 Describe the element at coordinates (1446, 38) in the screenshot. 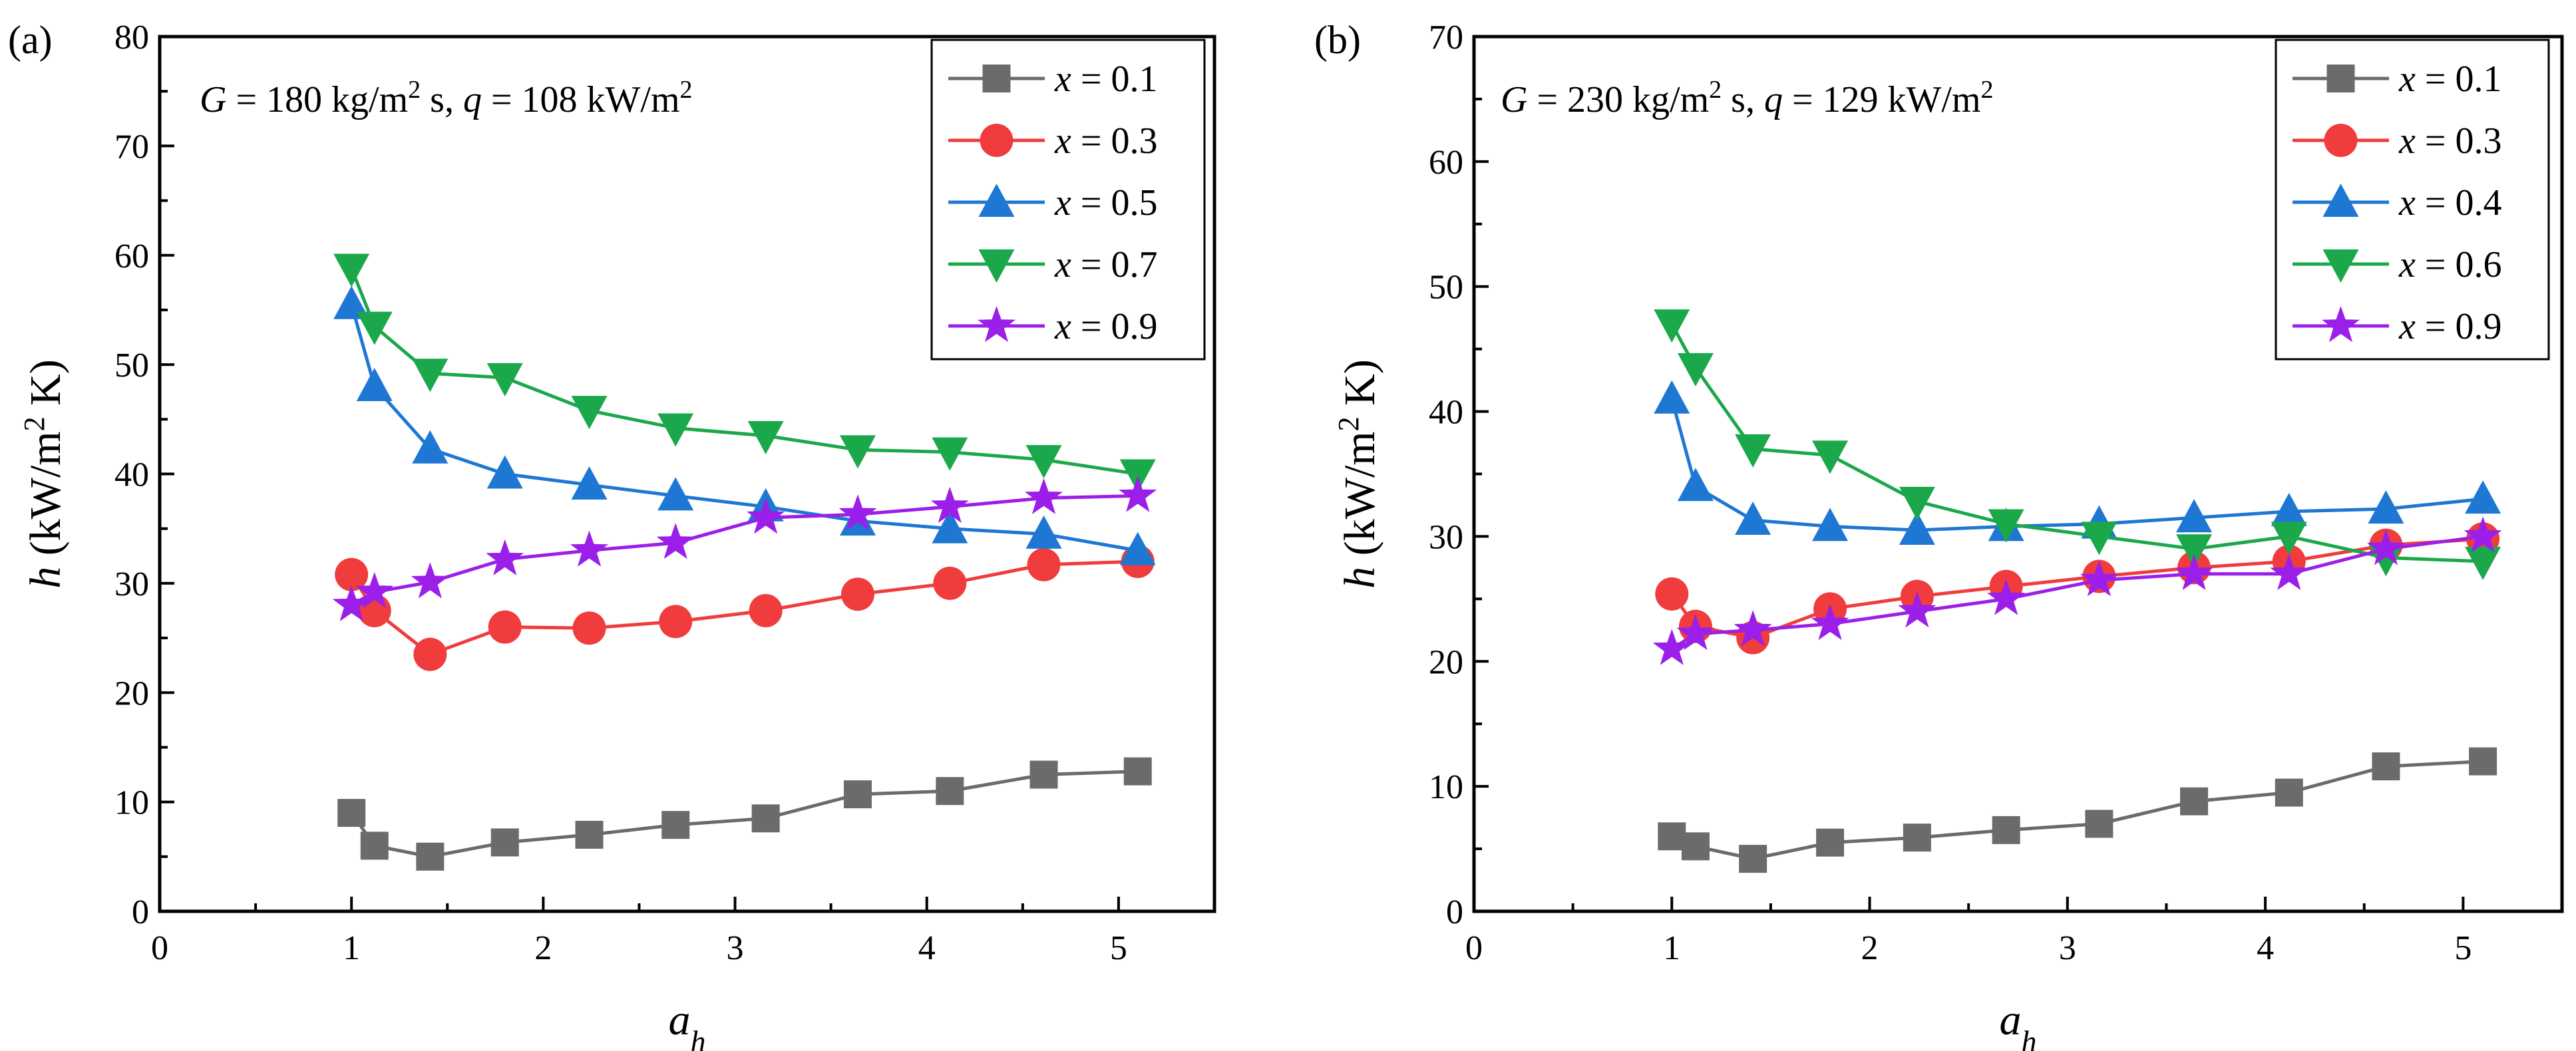

I see `y-tick-label-b: 70` at that location.